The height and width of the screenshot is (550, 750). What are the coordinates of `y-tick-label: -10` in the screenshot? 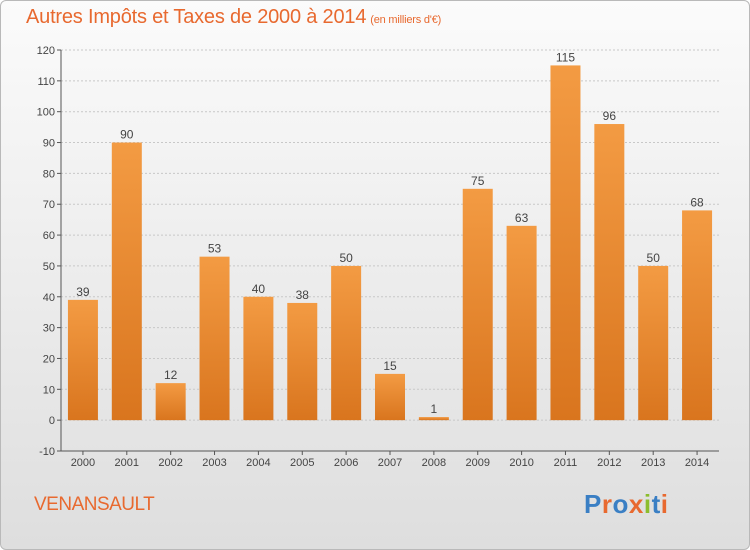 It's located at (47, 452).